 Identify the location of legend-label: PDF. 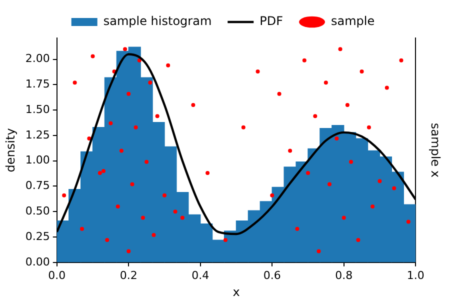
(272, 21).